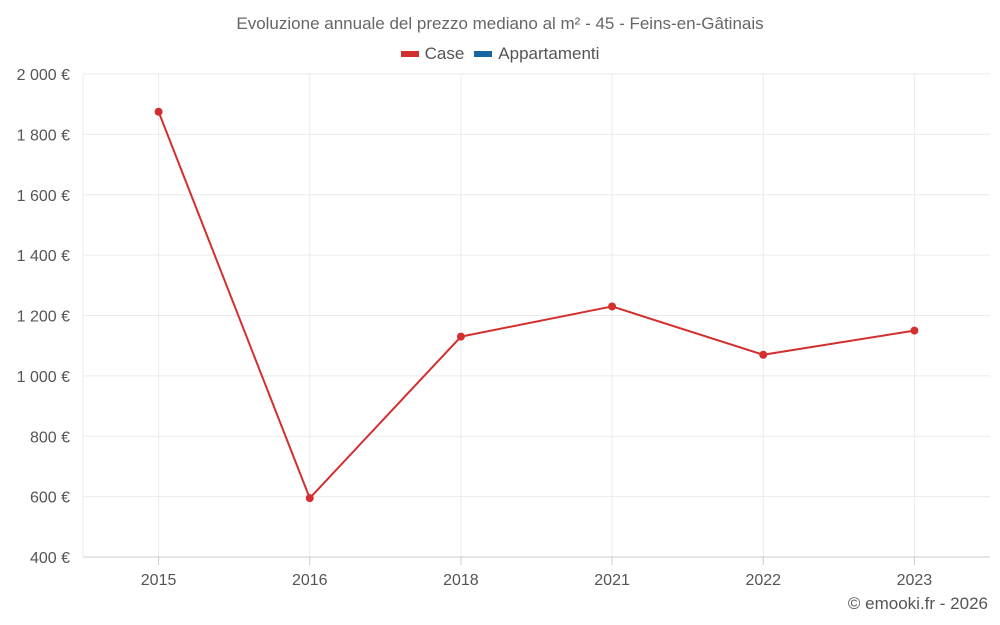 This screenshot has width=1000, height=625. I want to click on x-tick-label: 2022, so click(763, 580).